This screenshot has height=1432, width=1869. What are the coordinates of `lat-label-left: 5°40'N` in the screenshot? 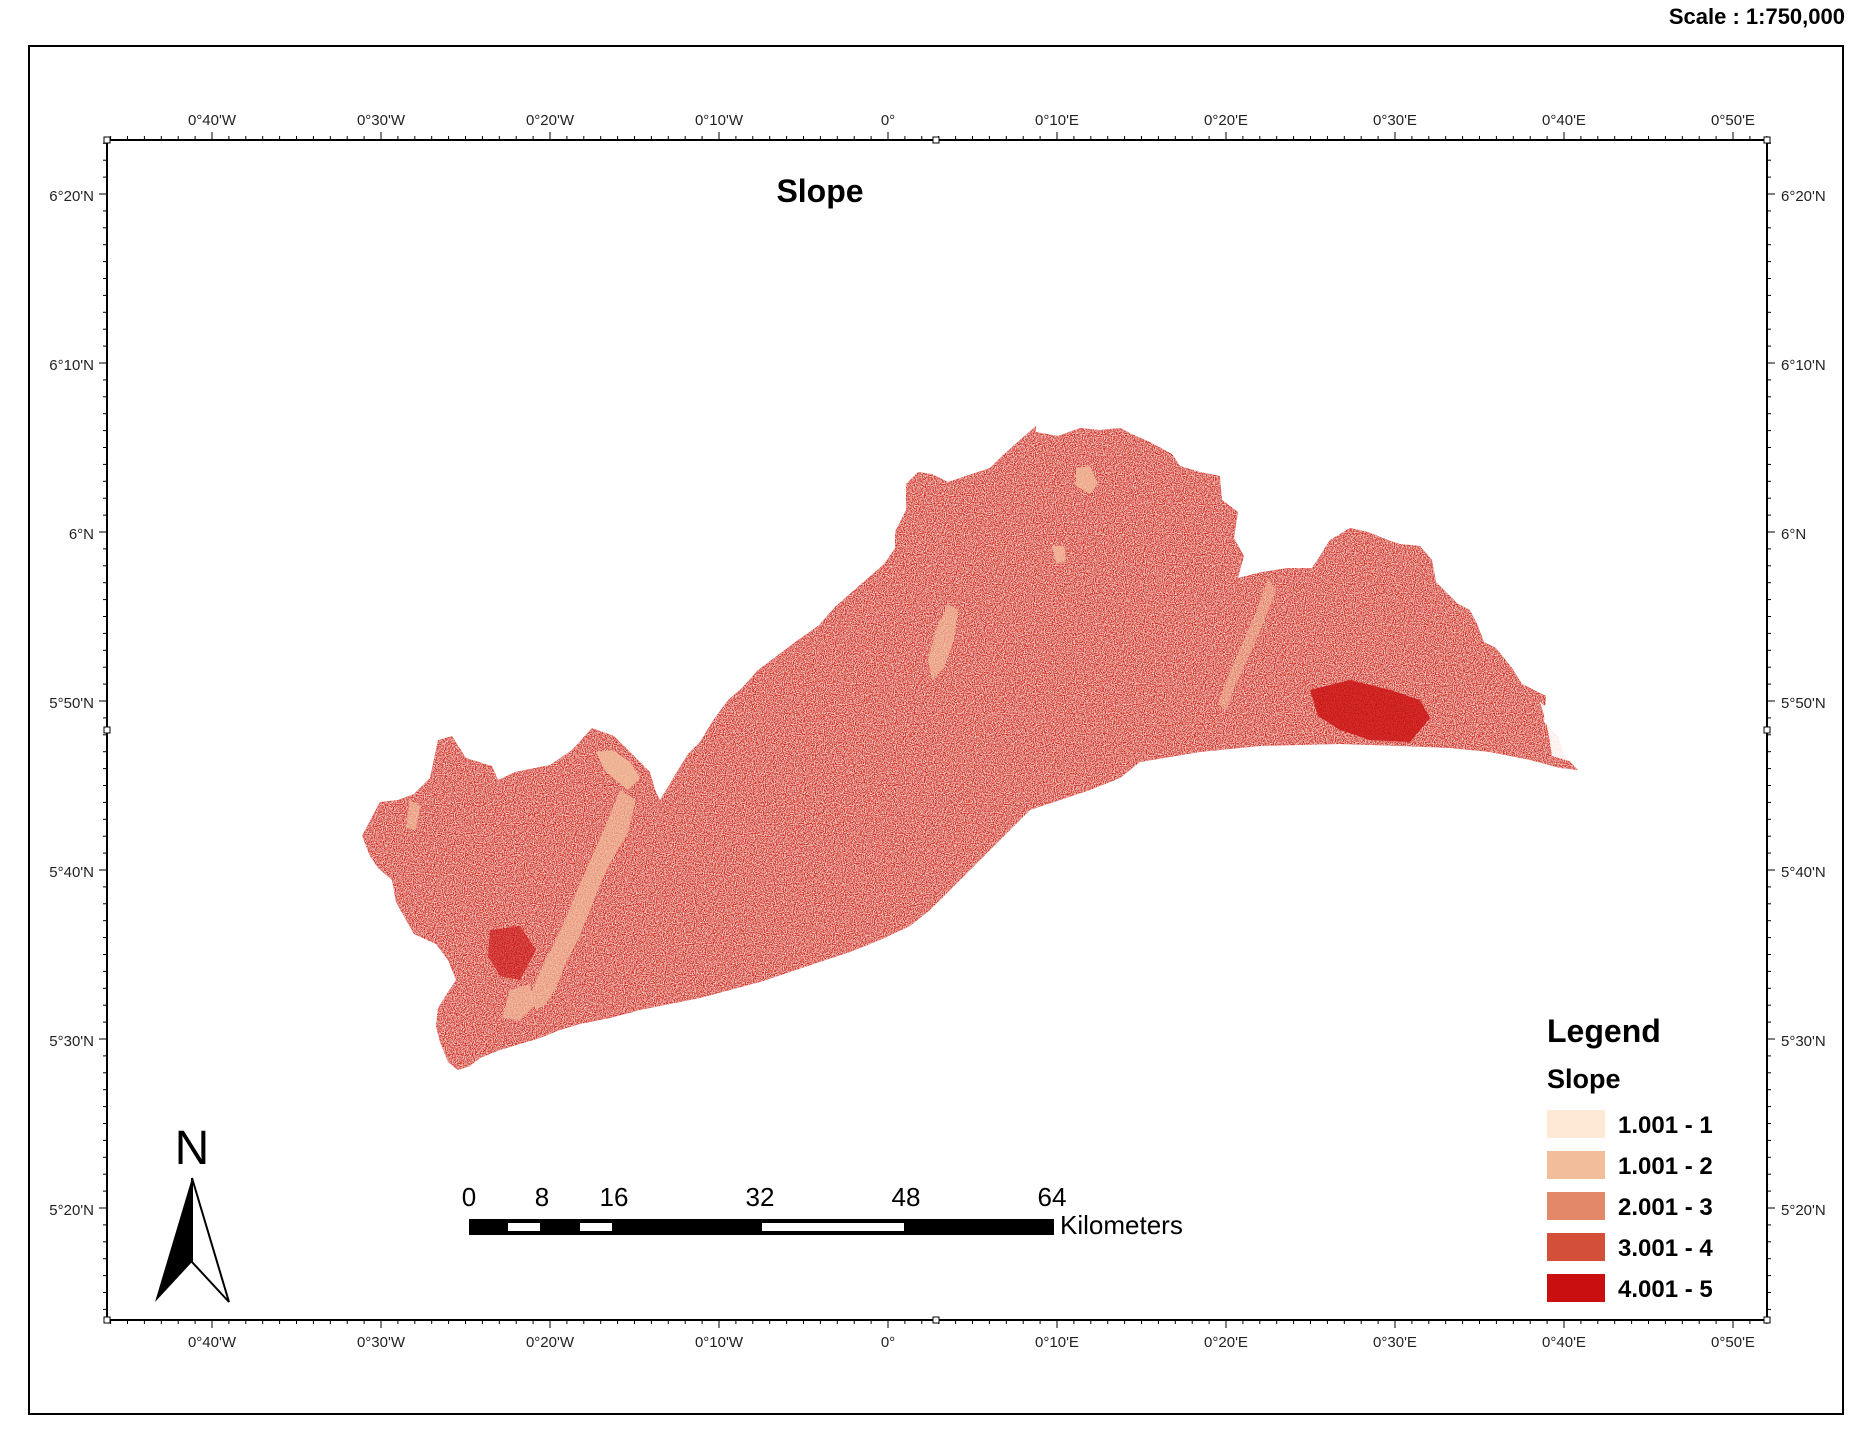 It's located at (71, 872).